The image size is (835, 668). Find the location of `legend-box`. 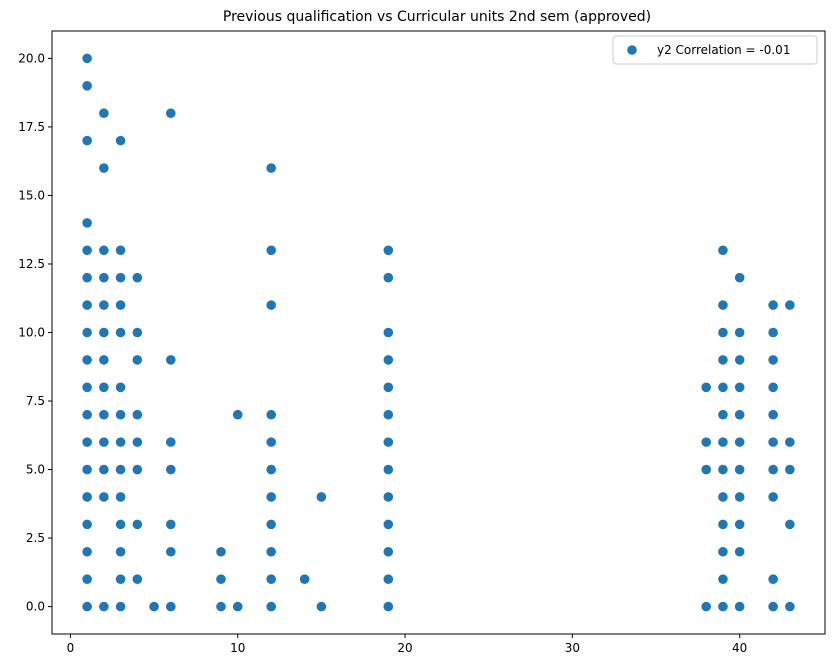

legend-box is located at coordinates (715, 50).